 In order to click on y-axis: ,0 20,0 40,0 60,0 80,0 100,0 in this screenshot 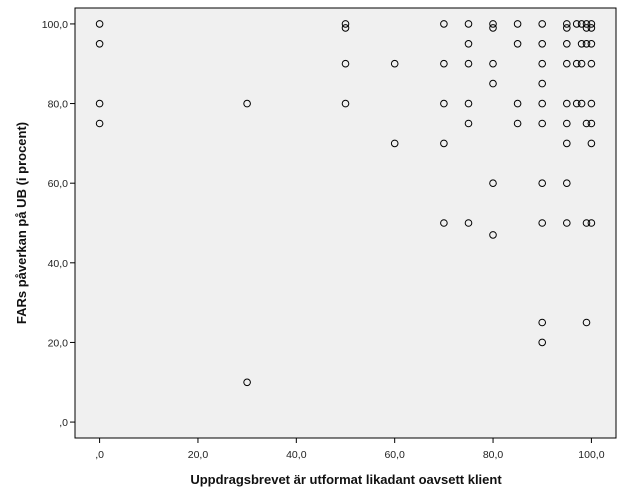, I will do `click(58, 224)`.